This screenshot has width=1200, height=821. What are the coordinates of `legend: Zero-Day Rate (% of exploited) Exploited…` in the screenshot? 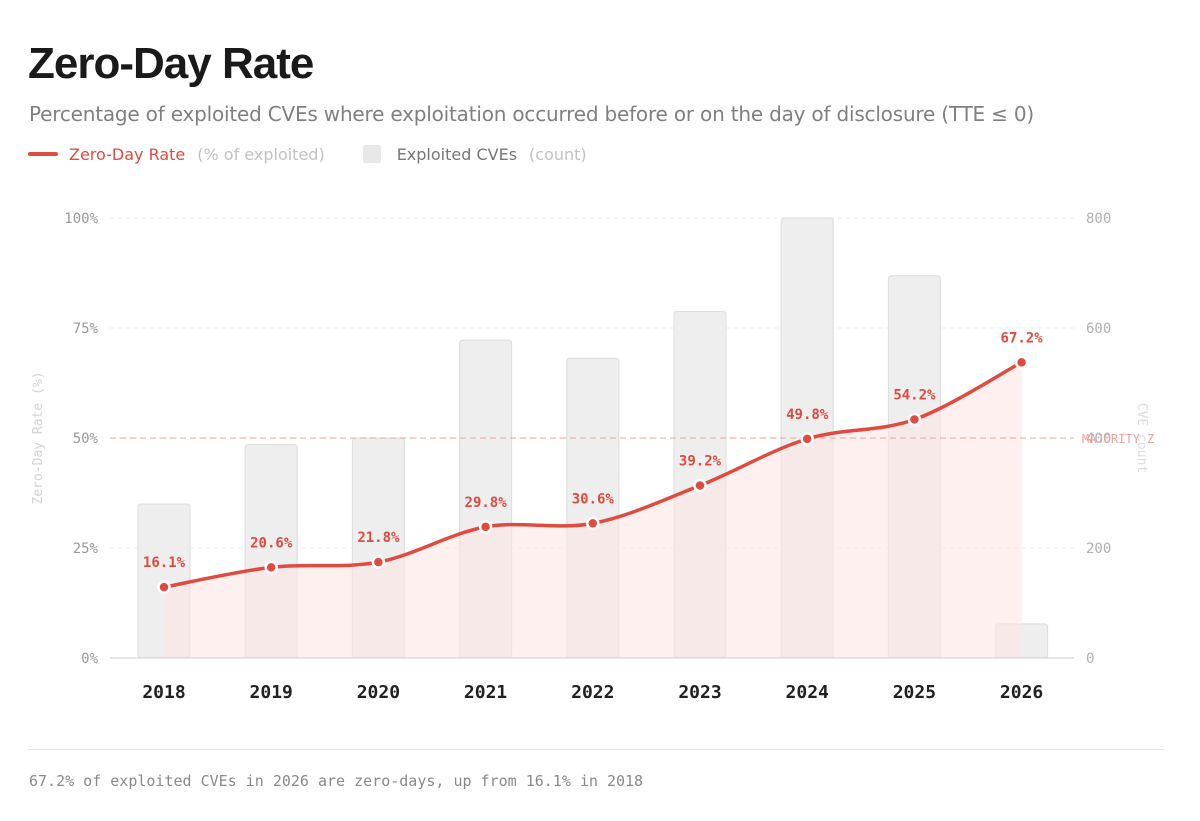 It's located at (307, 154).